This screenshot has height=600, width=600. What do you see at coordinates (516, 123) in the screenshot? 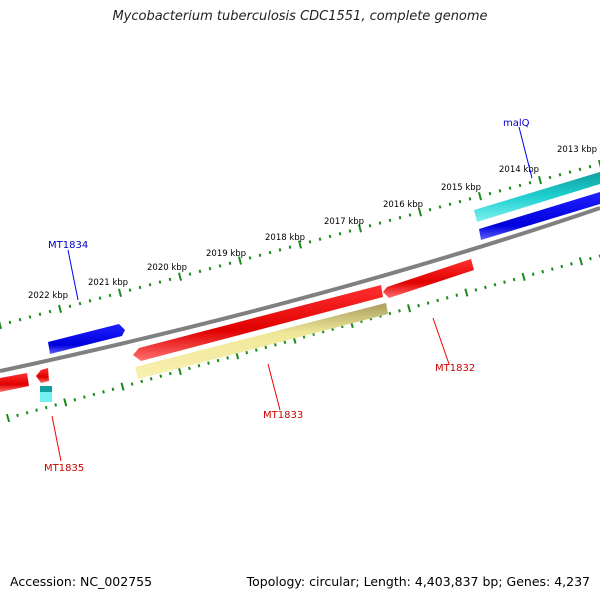
I see `gene-label-malQ: malQ` at bounding box center [516, 123].